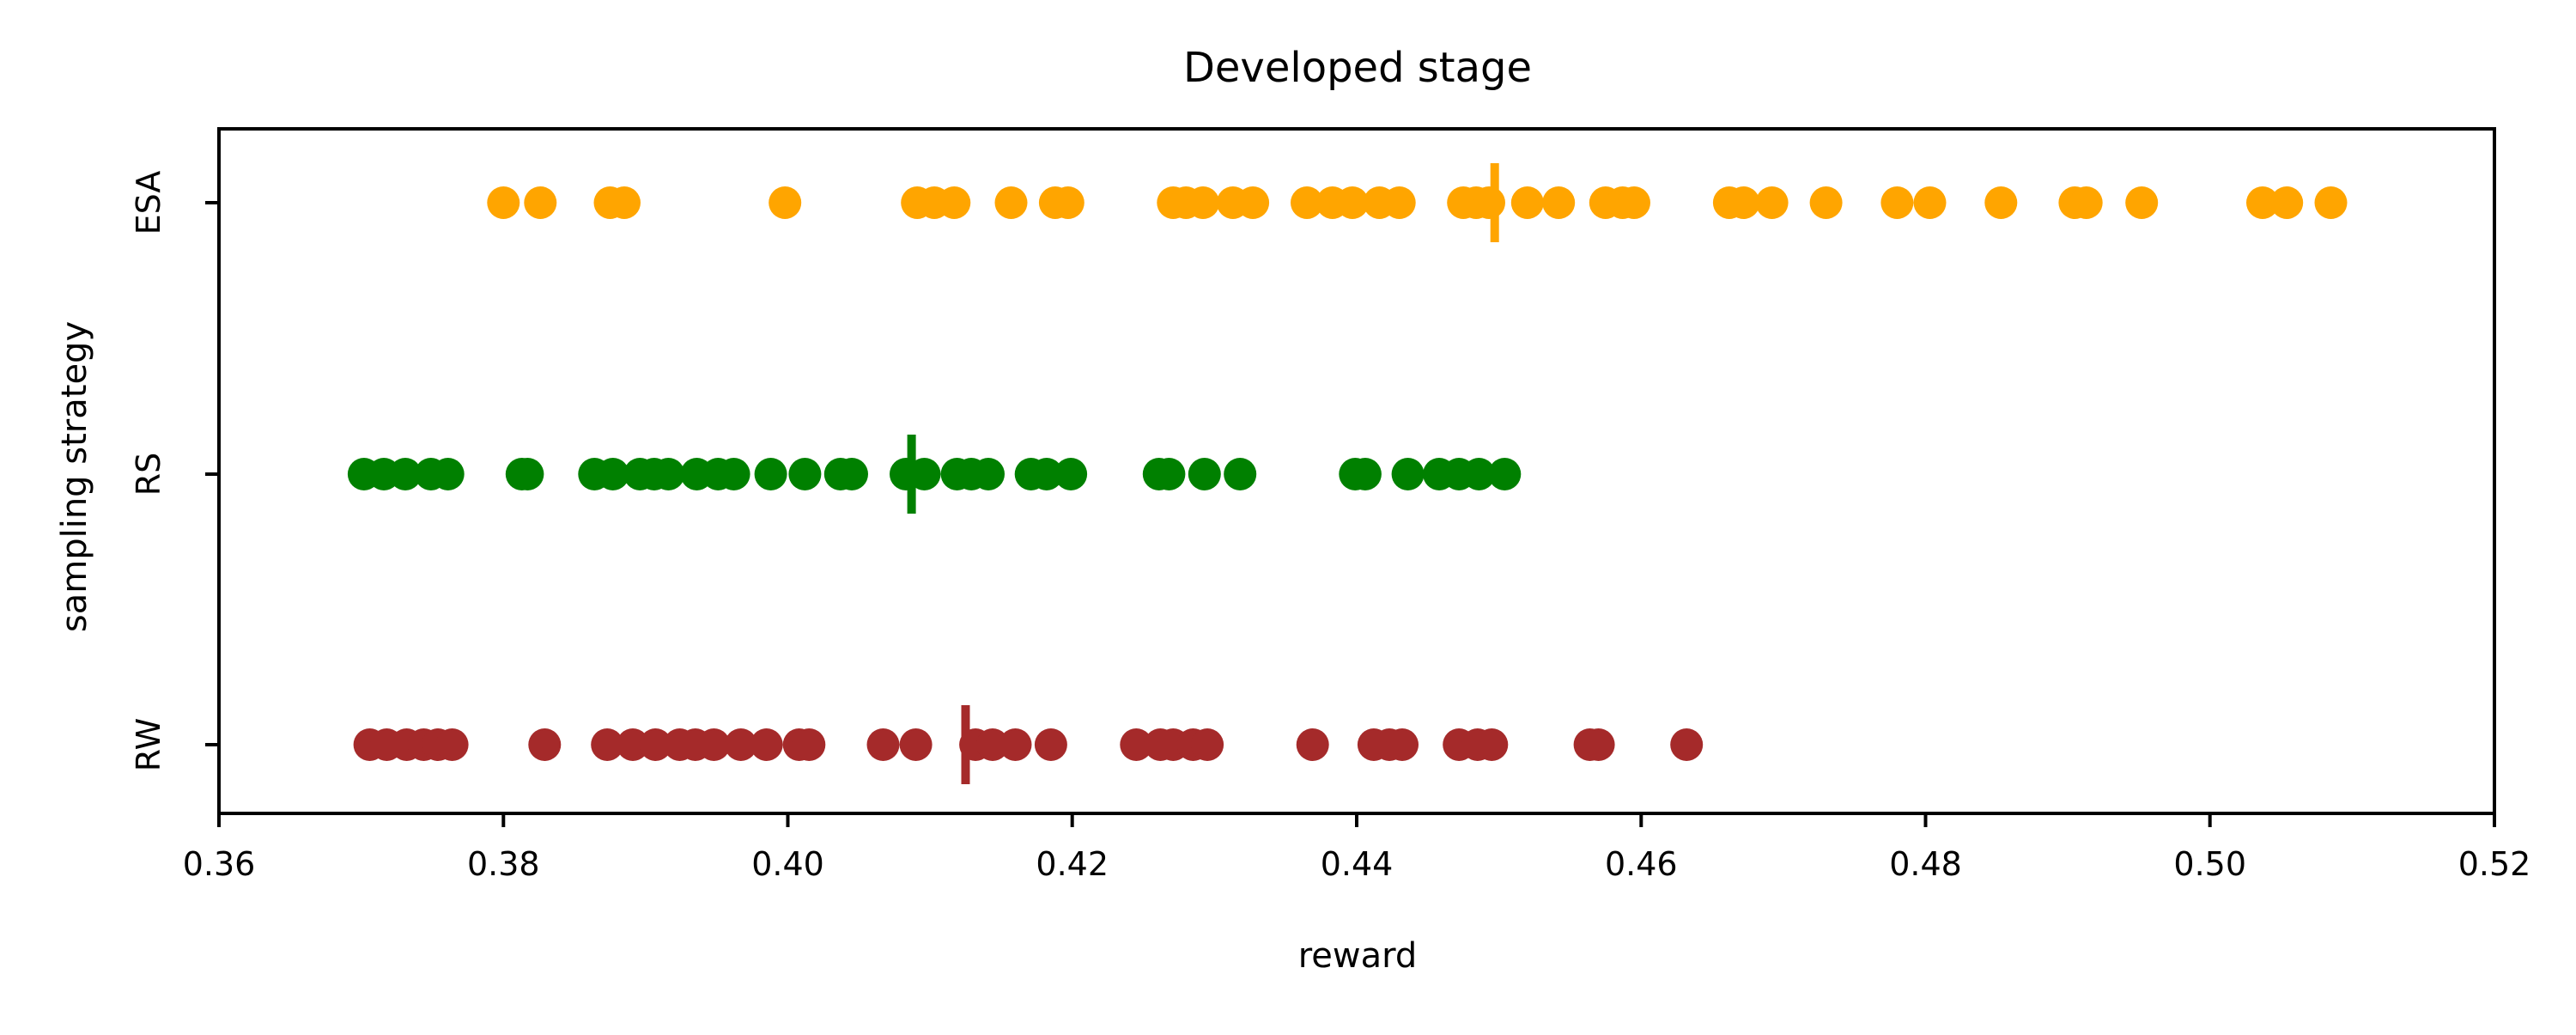 The width and height of the screenshot is (2576, 1035). I want to click on y-axis-label: sampling strategy, so click(74, 476).